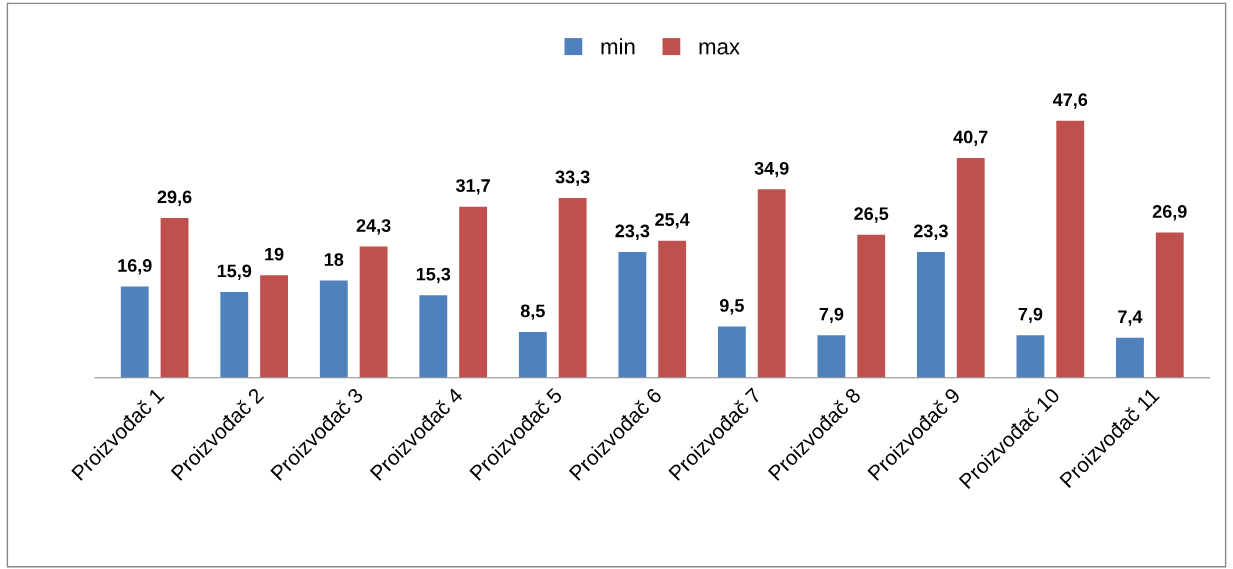  I want to click on data-label: 26,5, so click(871, 215).